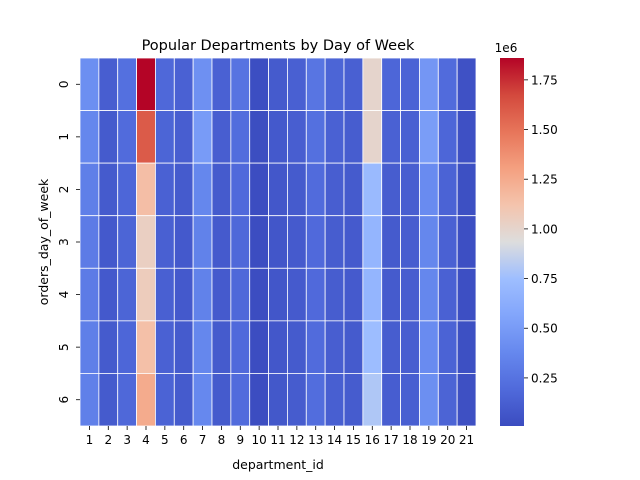 The width and height of the screenshot is (640, 480). Describe the element at coordinates (240, 440) in the screenshot. I see `x-tick-label: 9` at that location.